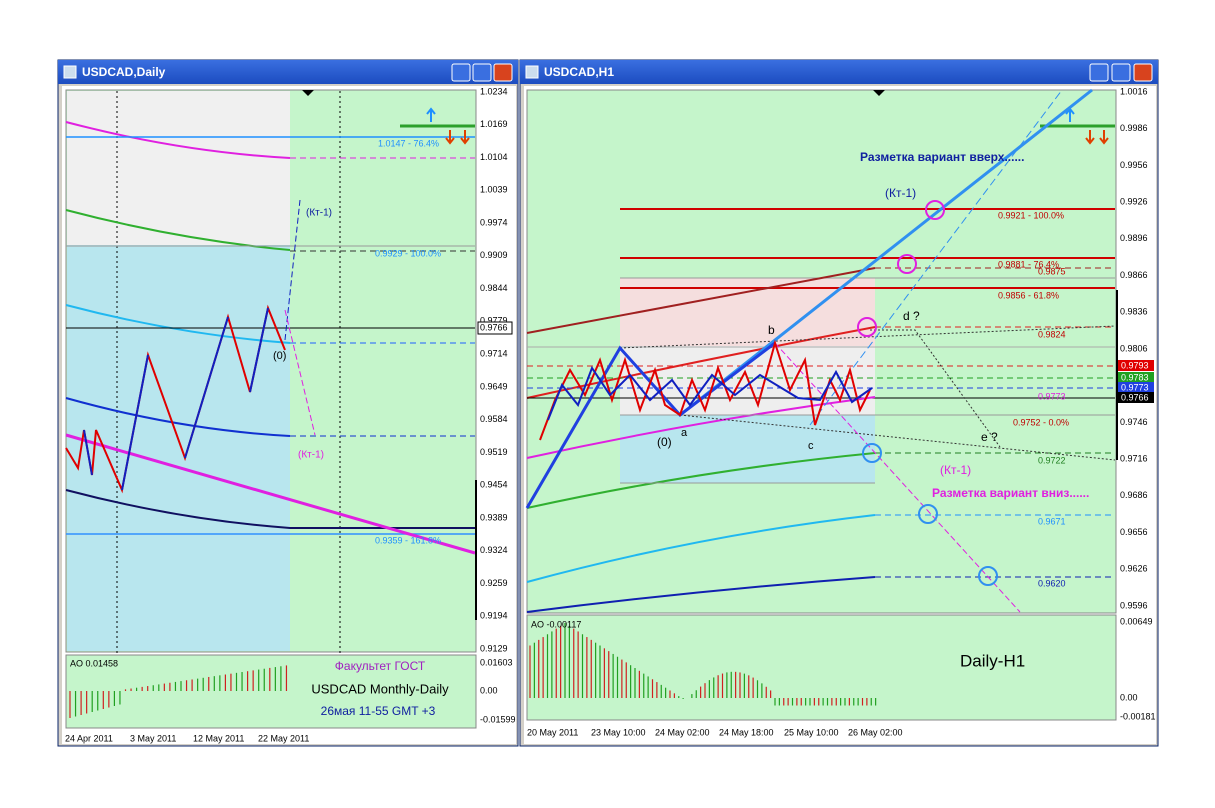  What do you see at coordinates (1134, 569) in the screenshot?
I see `price-label: 0.9626` at bounding box center [1134, 569].